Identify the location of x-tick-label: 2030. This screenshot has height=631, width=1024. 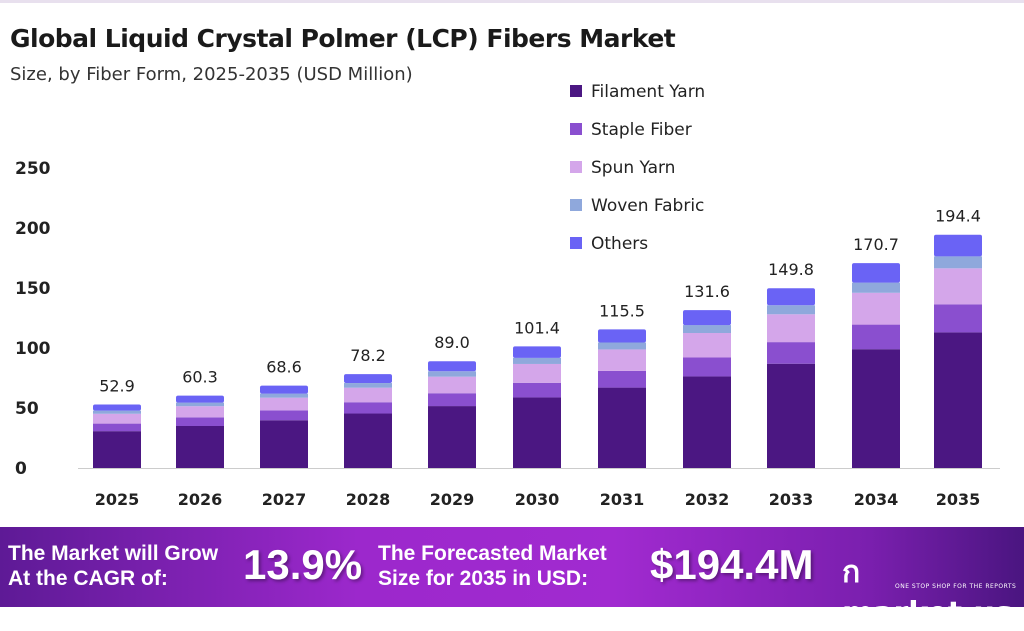
(537, 499).